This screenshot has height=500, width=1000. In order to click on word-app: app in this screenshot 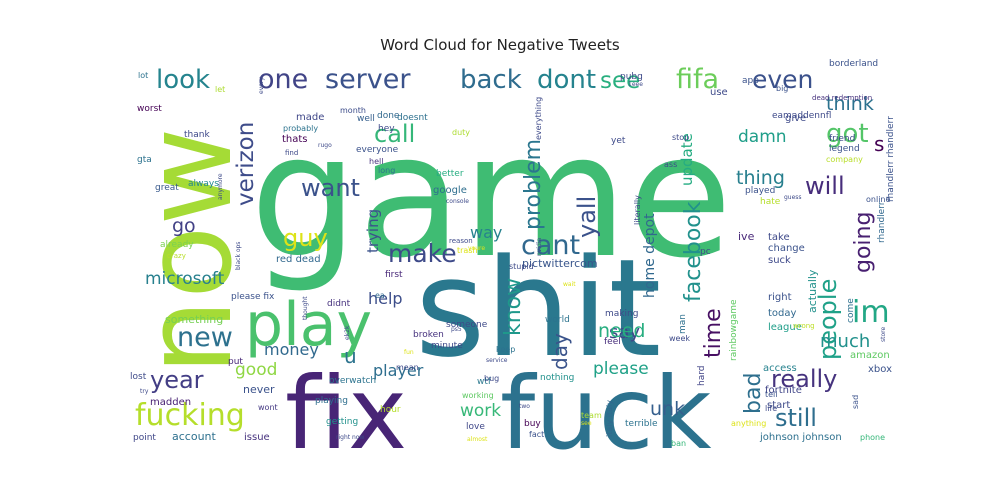, I will do `click(750, 81)`.